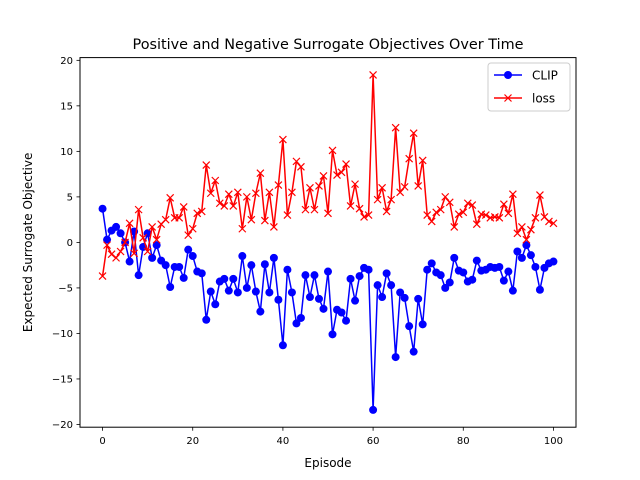 This screenshot has width=640, height=480. What do you see at coordinates (553, 441) in the screenshot?
I see `x-tick-label: 100` at bounding box center [553, 441].